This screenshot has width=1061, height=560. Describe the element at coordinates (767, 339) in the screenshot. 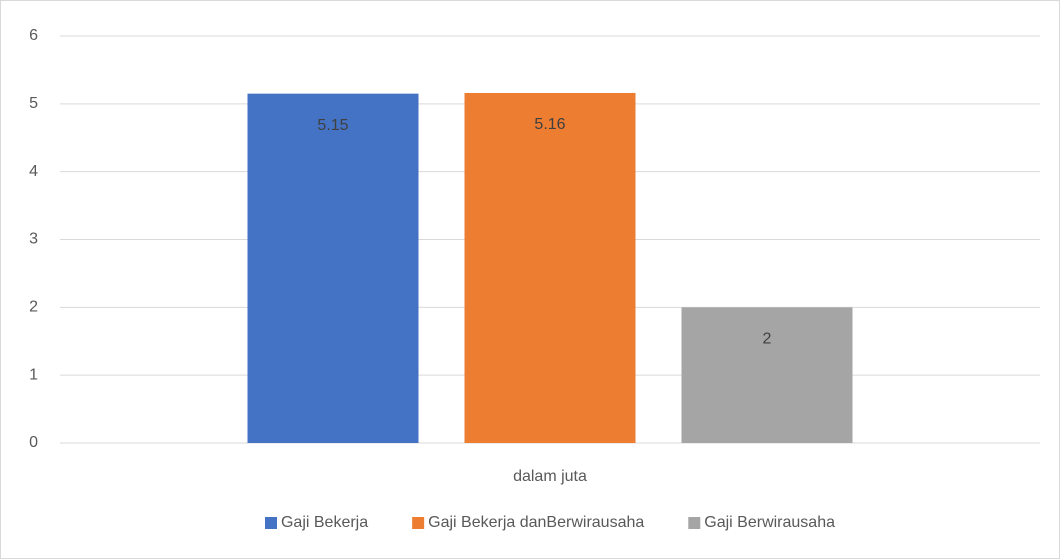

I see `data-label: 2` at that location.